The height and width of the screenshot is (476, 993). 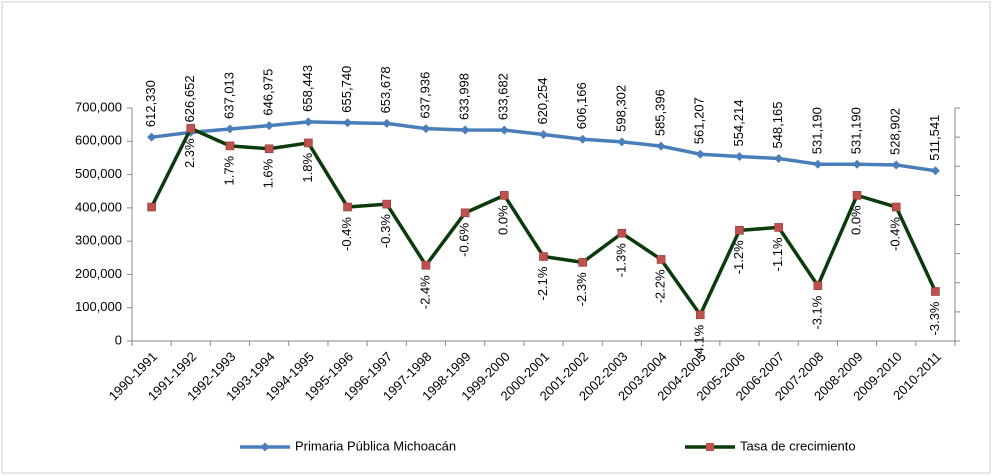 What do you see at coordinates (307, 88) in the screenshot?
I see `data-label: 658,443` at bounding box center [307, 88].